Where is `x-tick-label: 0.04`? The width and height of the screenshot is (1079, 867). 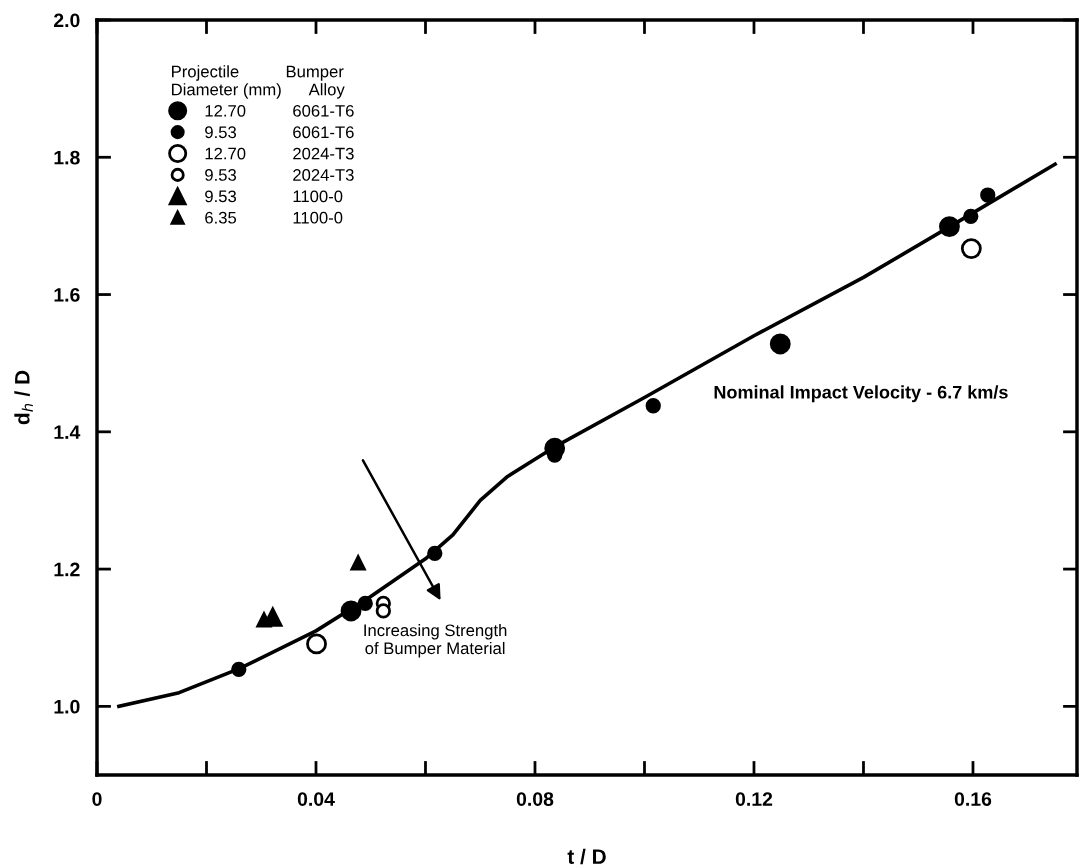 x-tick-label: 0.04 is located at coordinates (316, 799).